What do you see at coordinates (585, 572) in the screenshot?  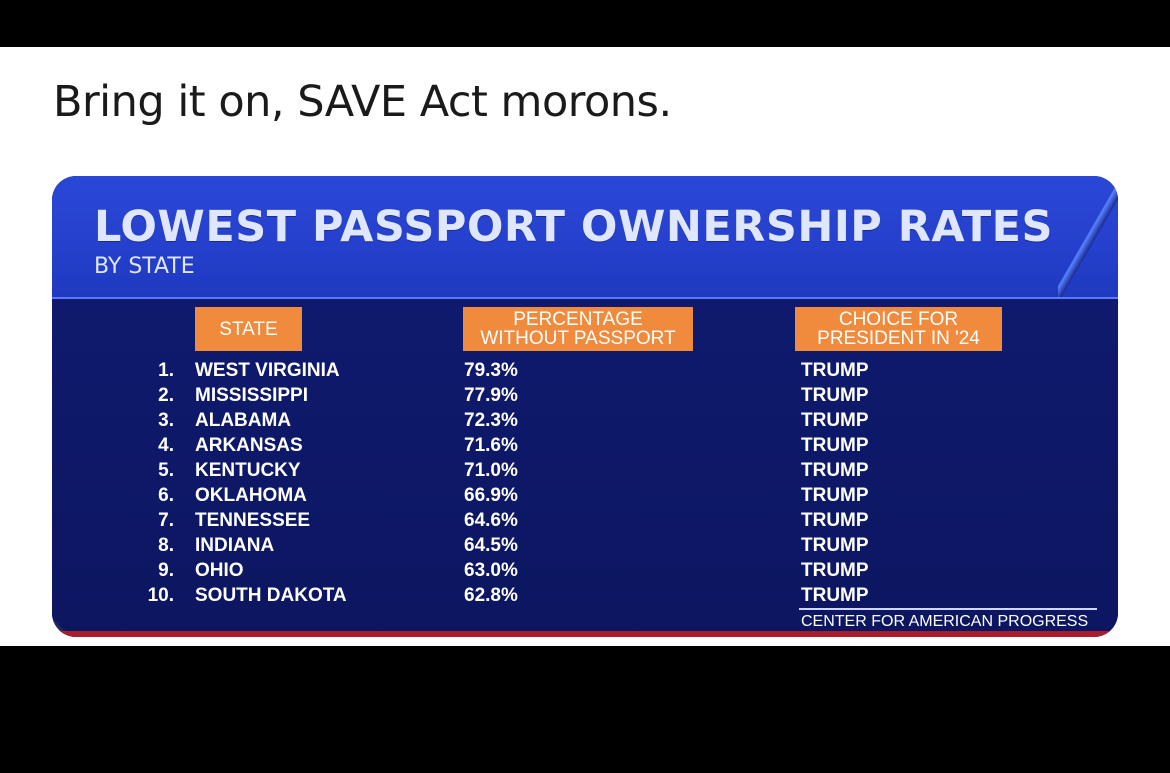 I see `table-row: 9. OHIO 63.0% TRUMP` at bounding box center [585, 572].